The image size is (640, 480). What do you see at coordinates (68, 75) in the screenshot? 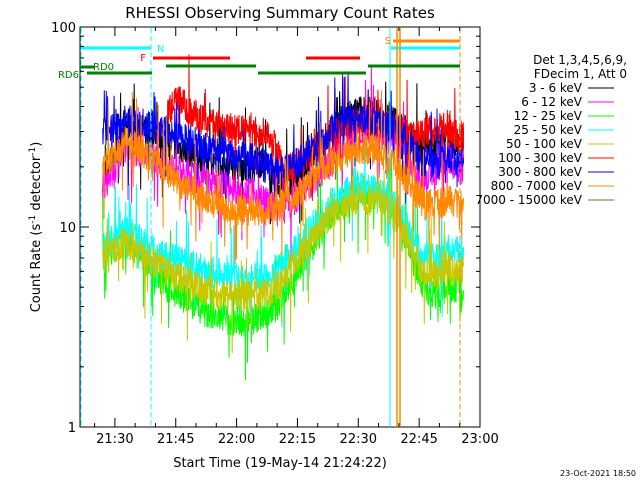
I see `rd6-label: RD6` at bounding box center [68, 75].